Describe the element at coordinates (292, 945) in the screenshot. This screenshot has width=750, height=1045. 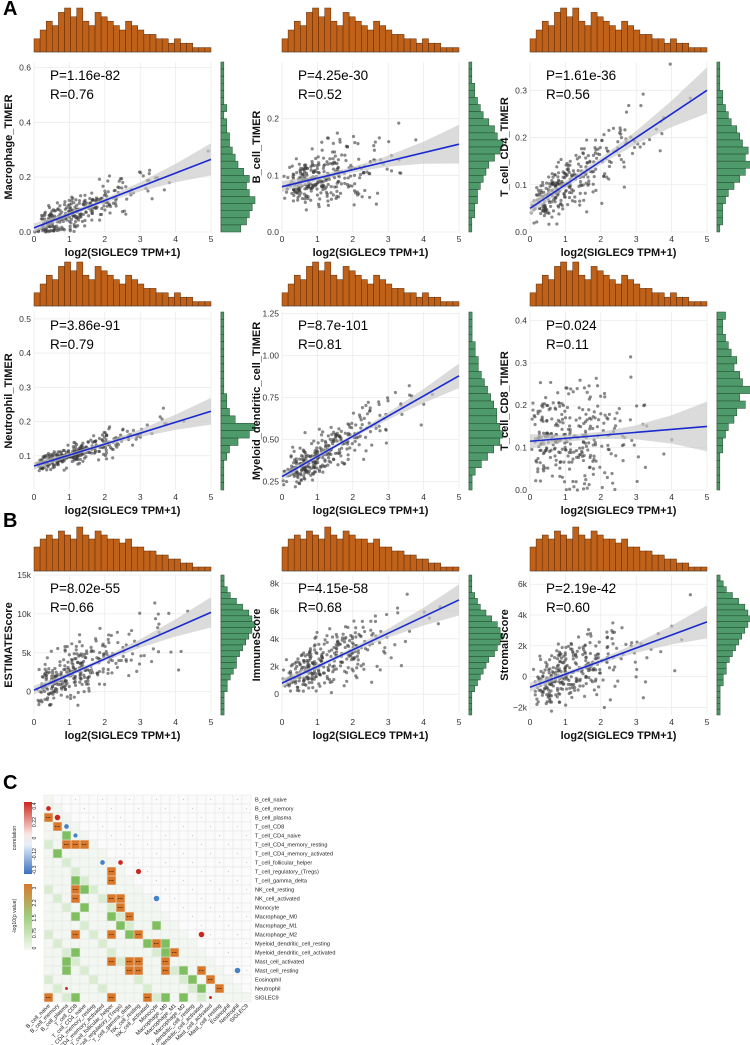
I see `heatmap-row-label: Myeloid_dendritic_cell_resting` at that location.